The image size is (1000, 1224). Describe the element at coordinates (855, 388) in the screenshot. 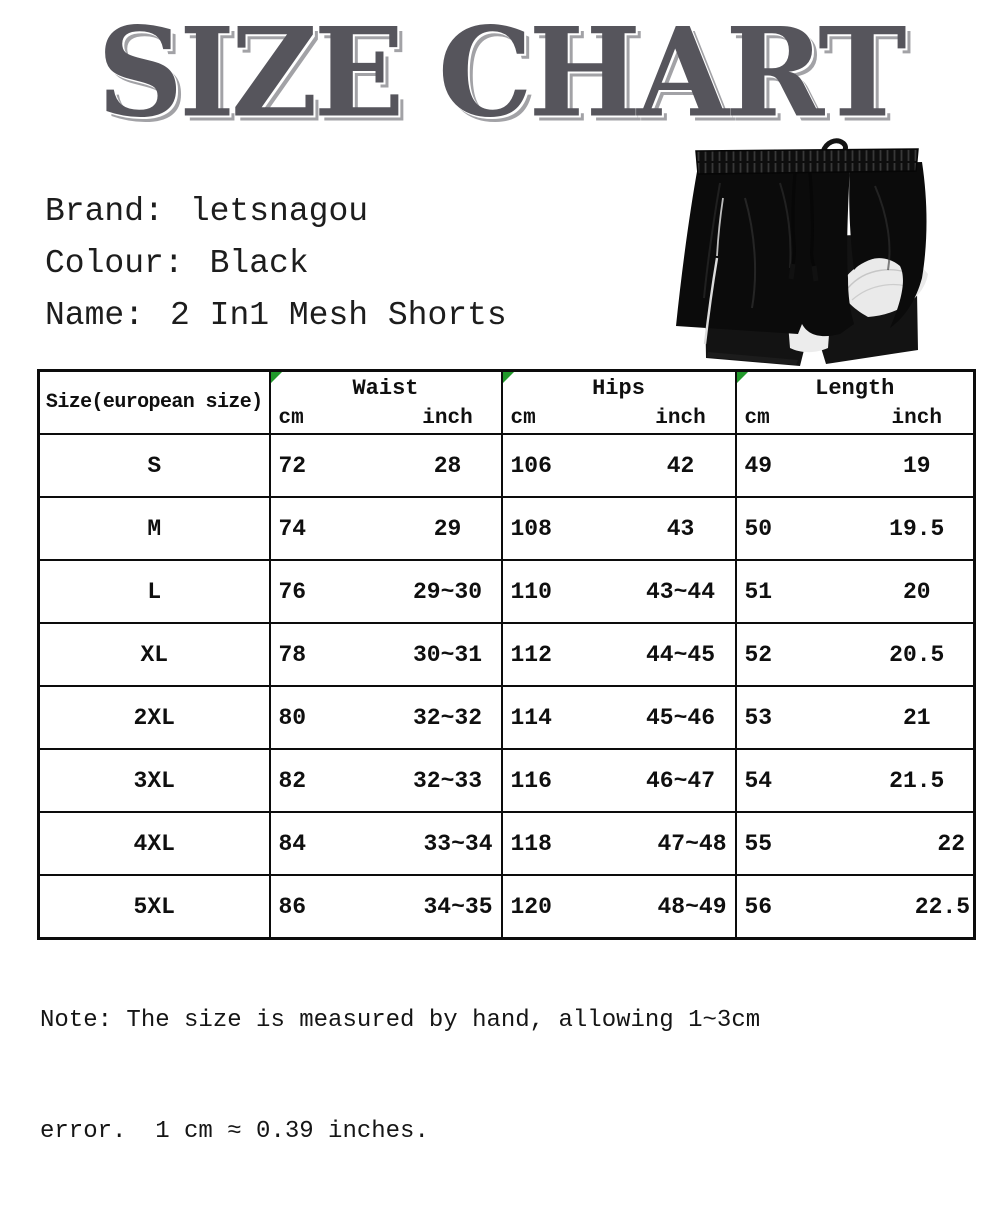

I see `group-label-length: Length` at that location.